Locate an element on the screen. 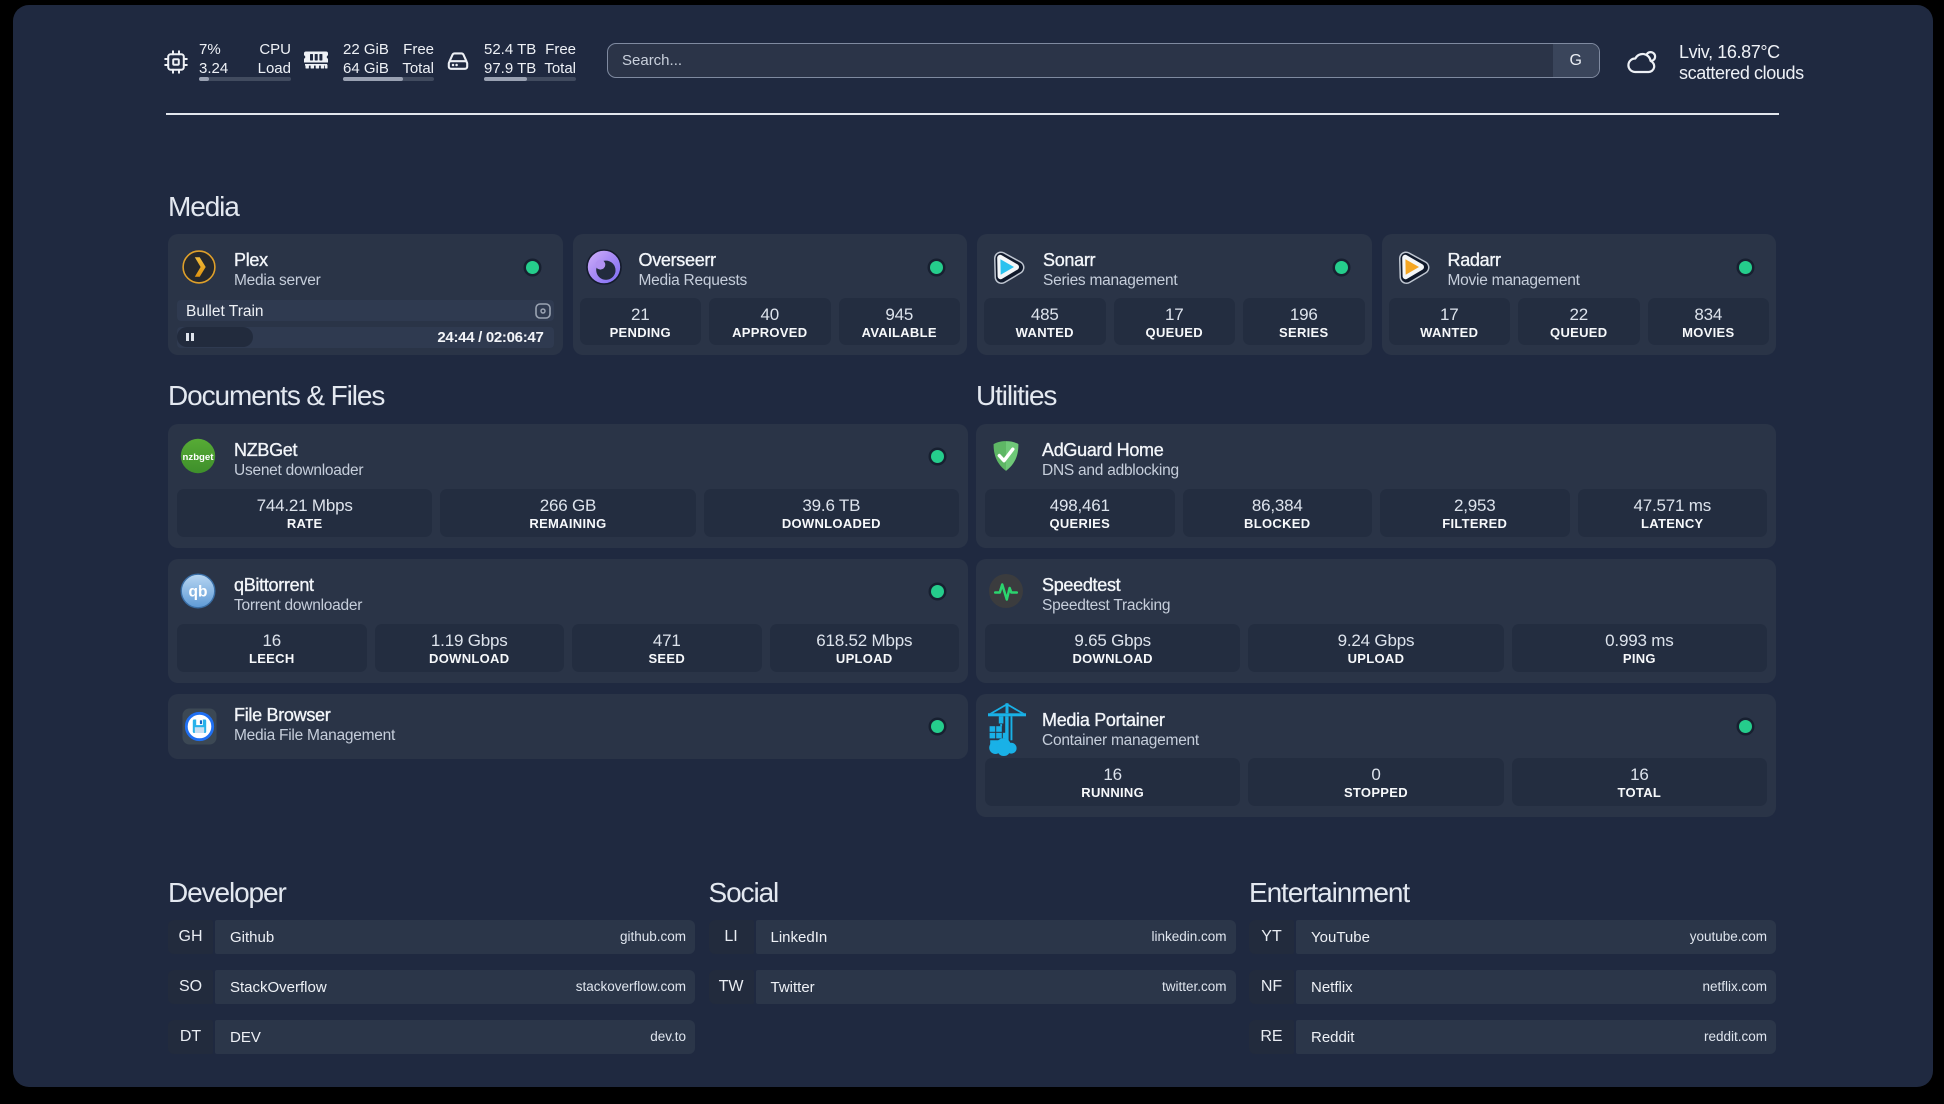  svg-text: nzbget is located at coordinates (199, 457).